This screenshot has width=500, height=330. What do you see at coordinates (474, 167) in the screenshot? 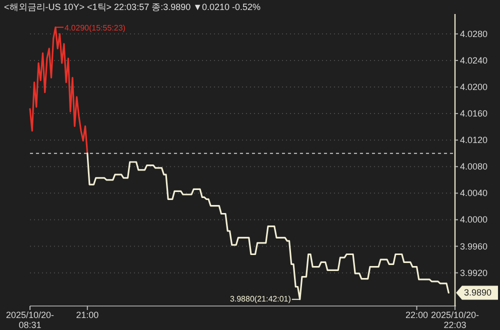
I see `y-tick-label: 4.0080` at bounding box center [474, 167].